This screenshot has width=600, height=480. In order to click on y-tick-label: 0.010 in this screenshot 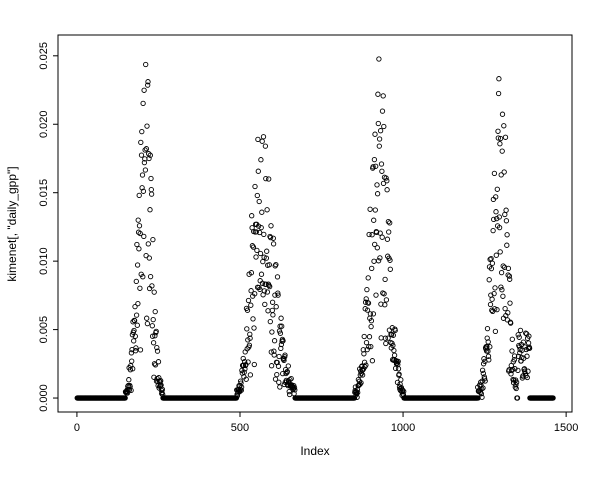, I will do `click(44, 261)`.